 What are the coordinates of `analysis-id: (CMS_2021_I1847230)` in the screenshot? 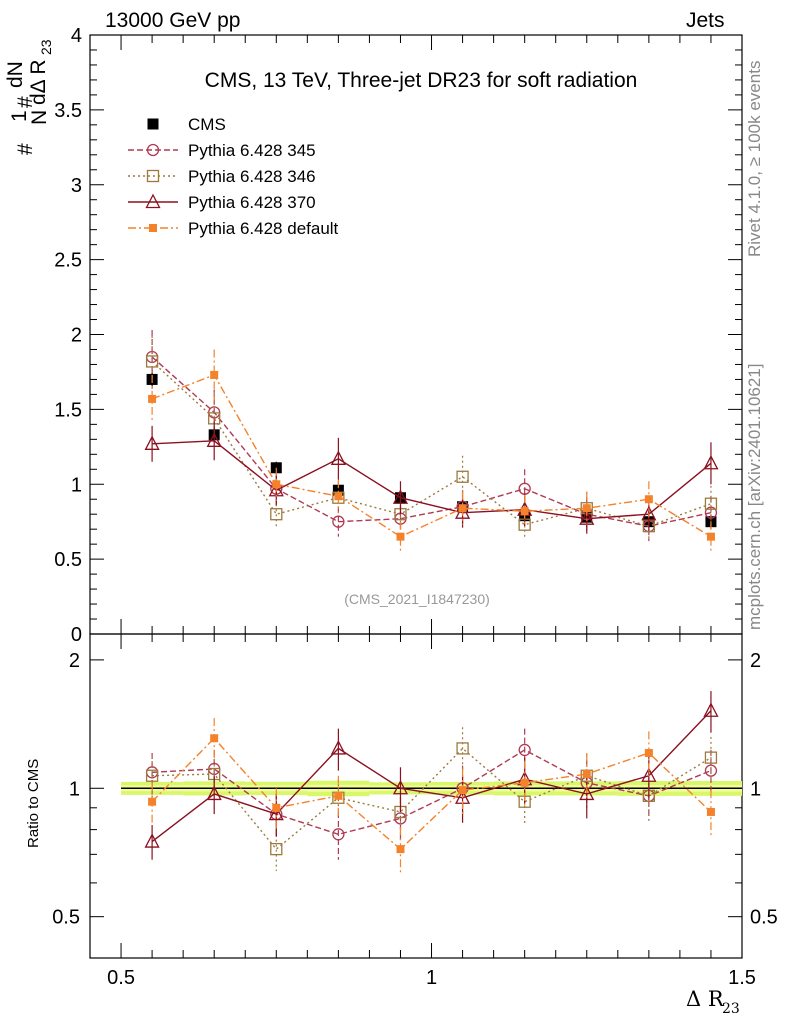 It's located at (417, 599).